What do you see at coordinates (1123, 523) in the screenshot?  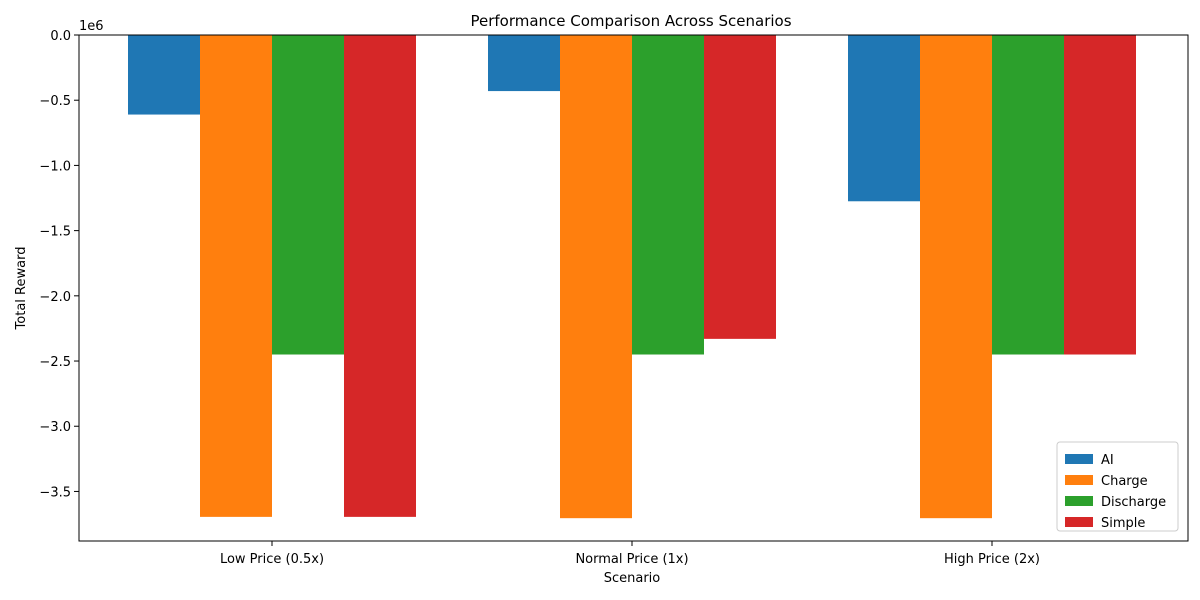 I see `legend-label-simple: Simple` at bounding box center [1123, 523].